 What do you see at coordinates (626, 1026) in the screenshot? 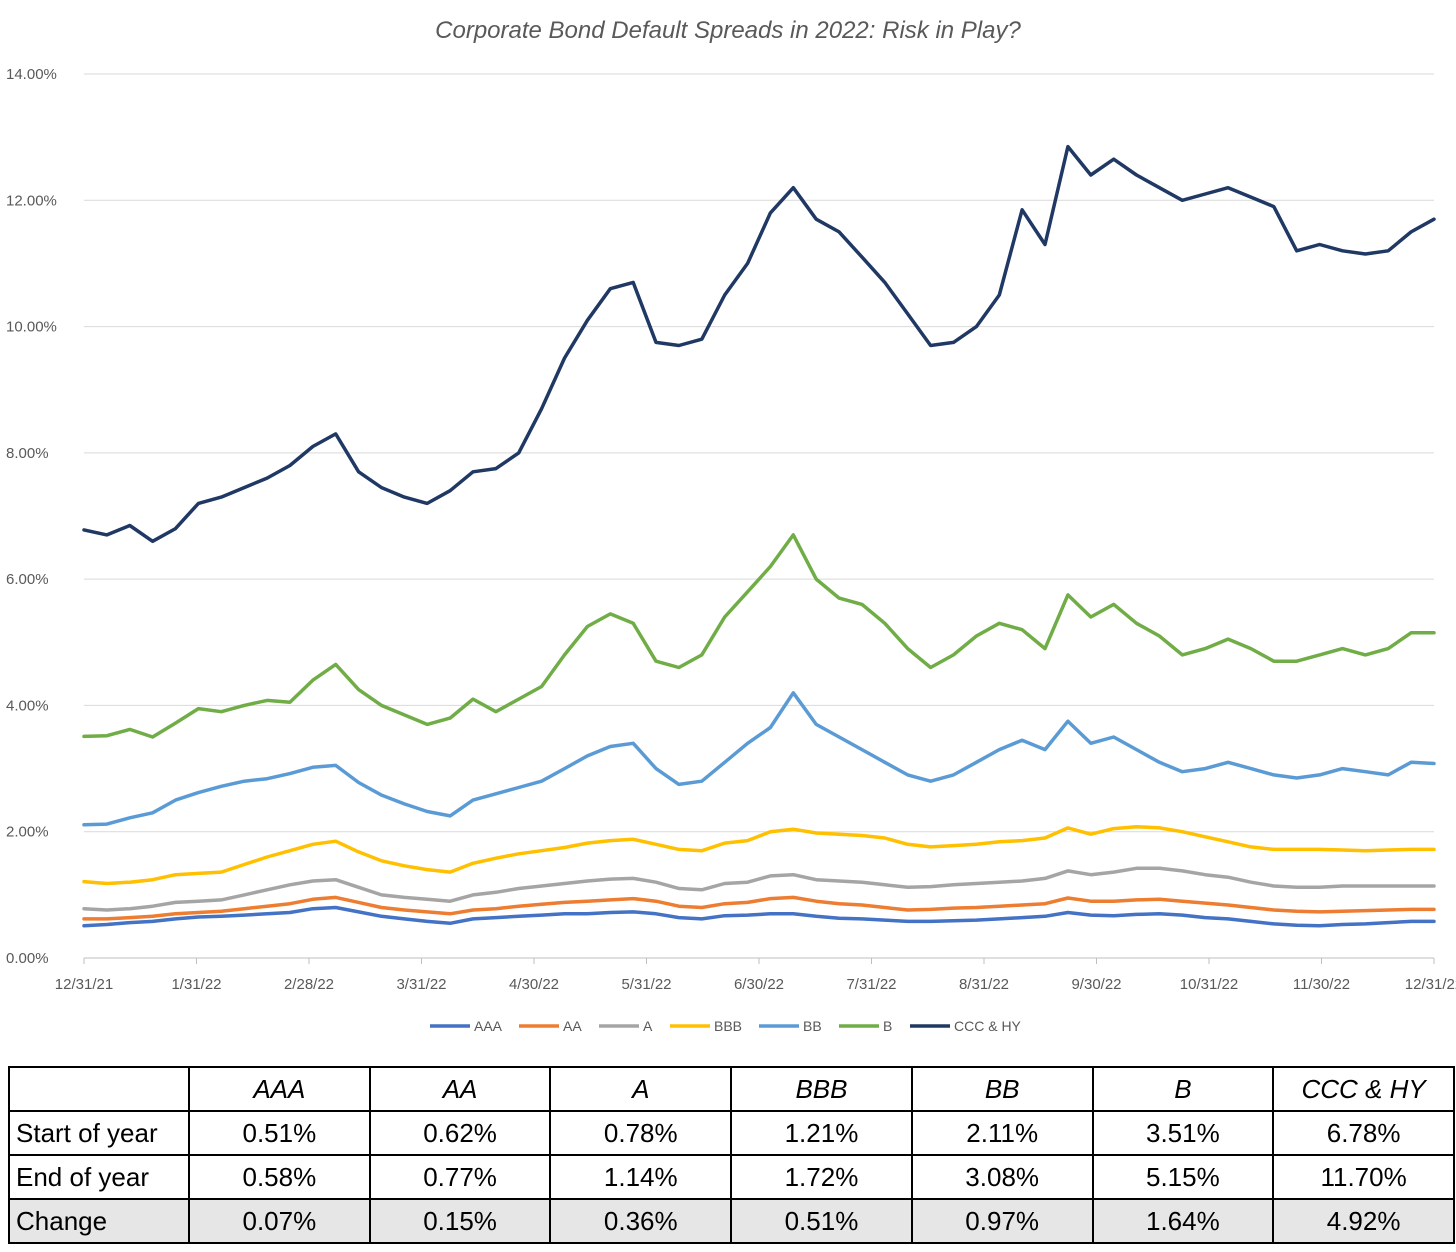
I see `legend-item: A` at bounding box center [626, 1026].